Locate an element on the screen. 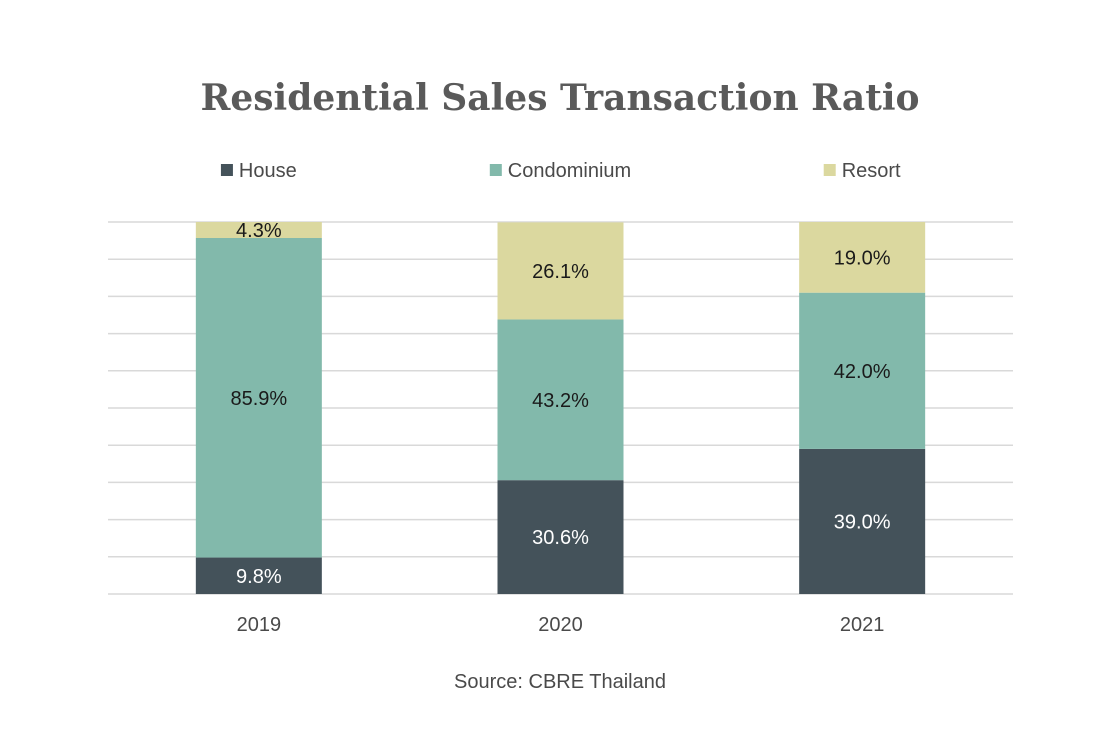  data-label-house-2021: 39.0% is located at coordinates (862, 522).